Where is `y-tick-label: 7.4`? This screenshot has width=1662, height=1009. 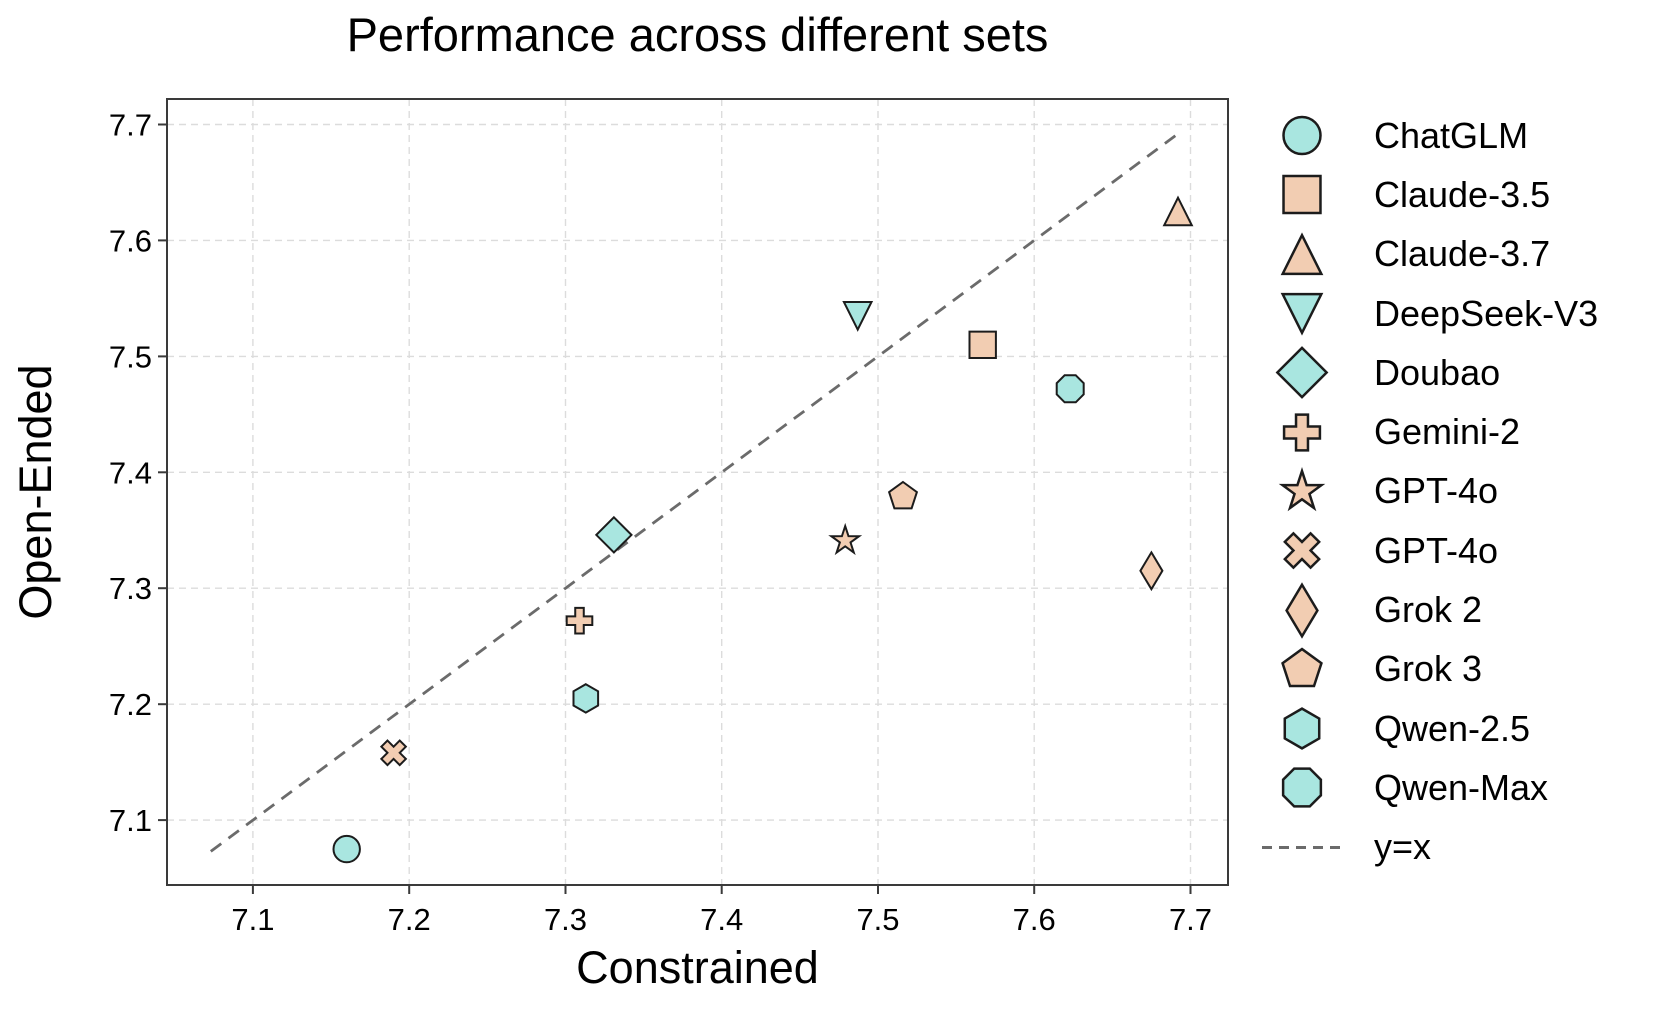
y-tick-label: 7.4 is located at coordinates (130, 472).